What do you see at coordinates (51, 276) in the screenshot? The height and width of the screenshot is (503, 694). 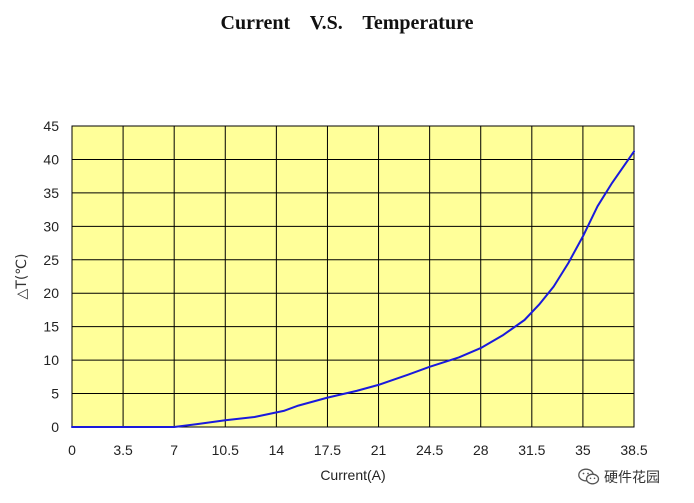 I see `y-tick-labels: 0 5 10 15 20 25 30 35 40 45` at bounding box center [51, 276].